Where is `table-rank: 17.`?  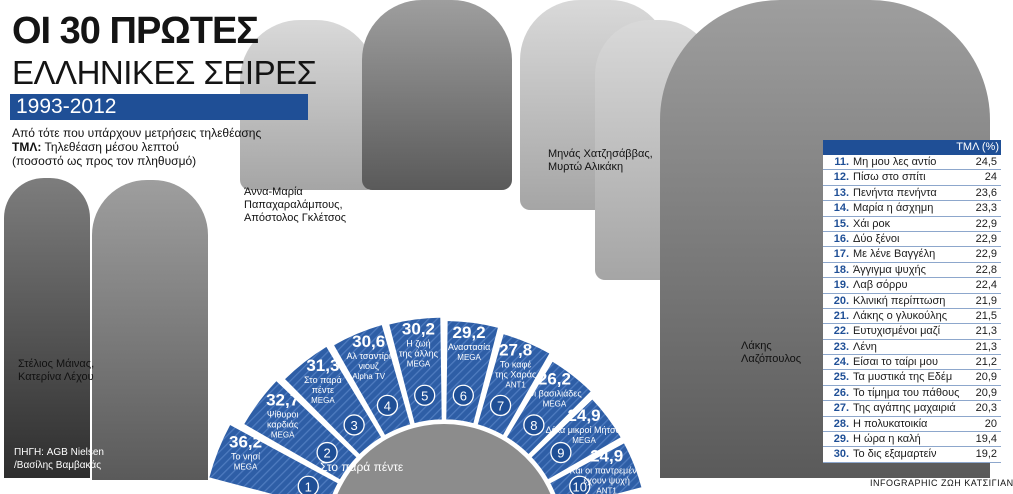
table-rank: 17. is located at coordinates (841, 254).